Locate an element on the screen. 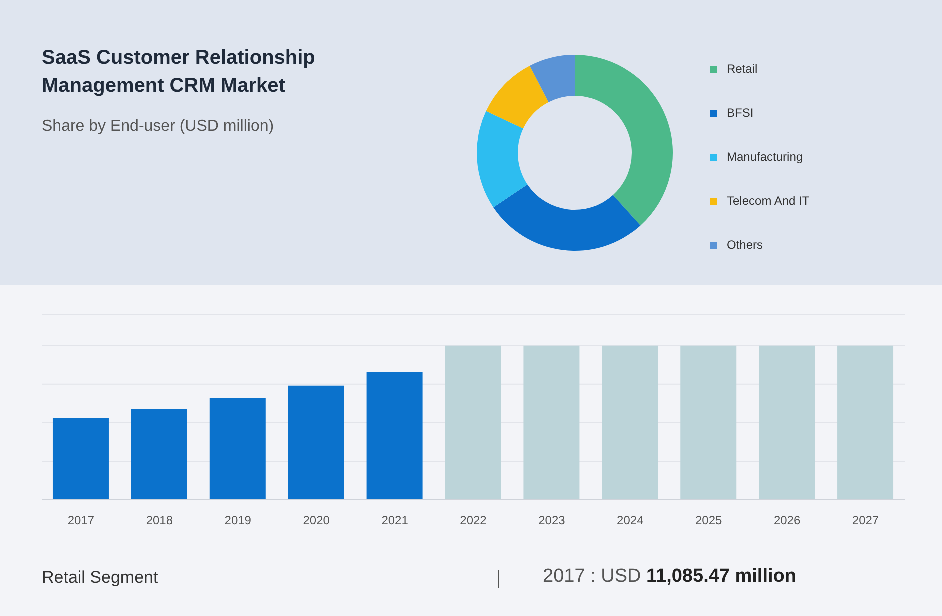 This screenshot has height=616, width=942. x-tick-label: 2025 is located at coordinates (709, 521).